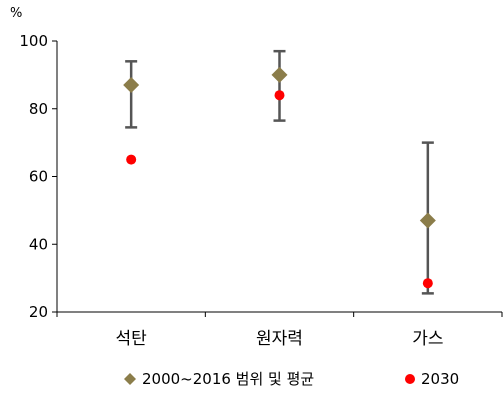  Describe the element at coordinates (16, 13) in the screenshot. I see `y-unit-label: %` at that location.